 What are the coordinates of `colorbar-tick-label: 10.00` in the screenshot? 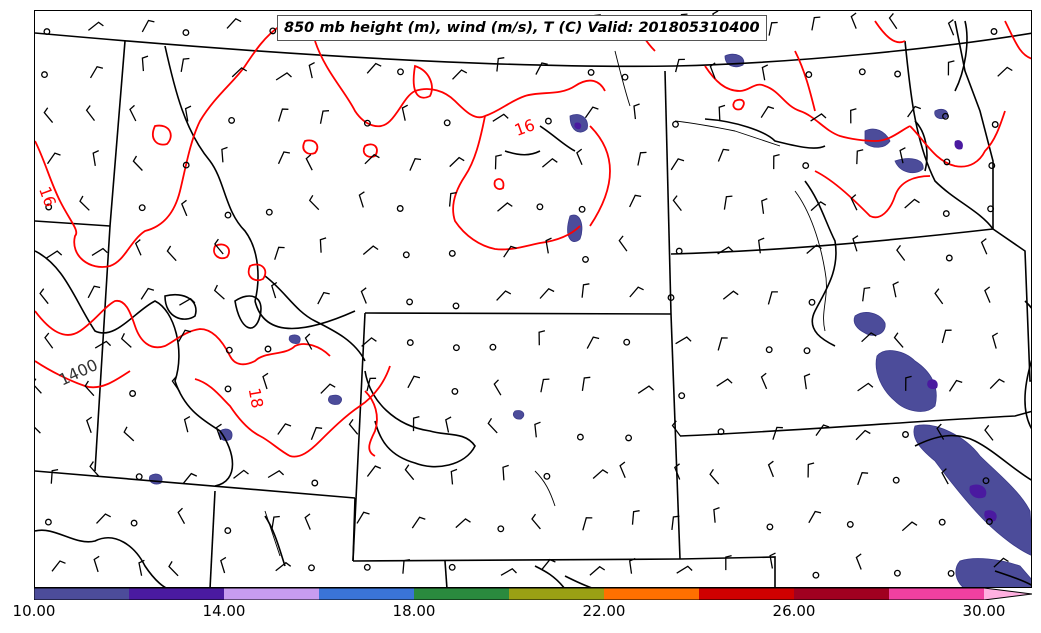 It's located at (34, 611).